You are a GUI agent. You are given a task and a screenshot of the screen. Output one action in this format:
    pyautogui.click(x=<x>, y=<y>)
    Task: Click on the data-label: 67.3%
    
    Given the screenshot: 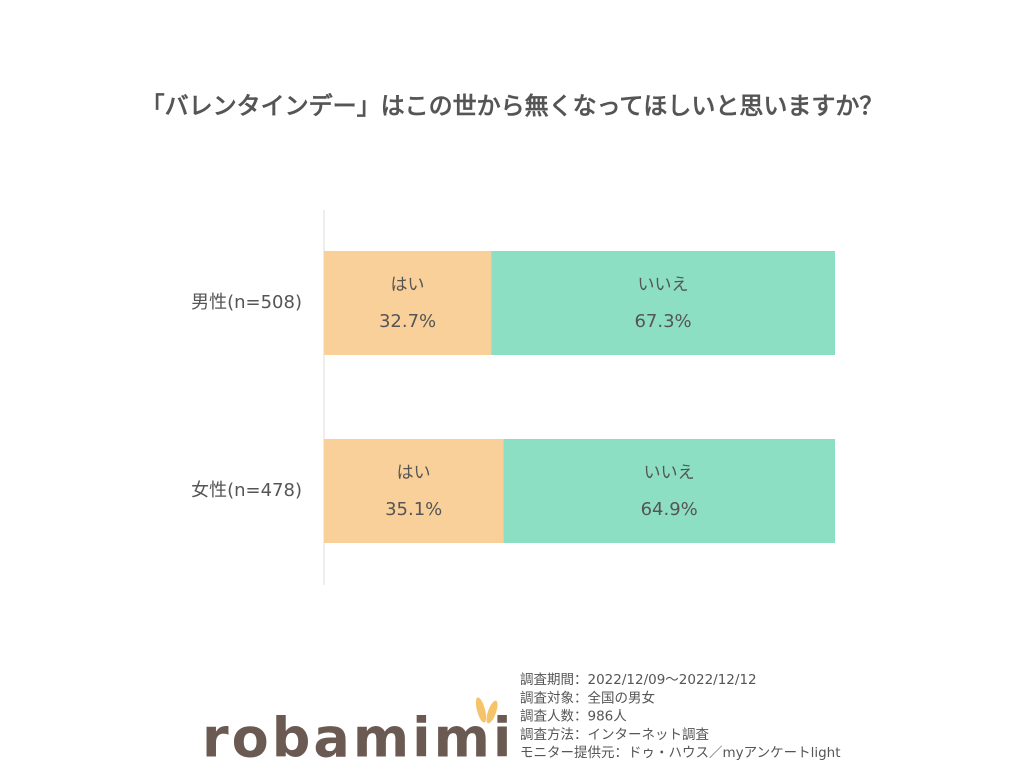 What is the action you would take?
    pyautogui.click(x=662, y=321)
    